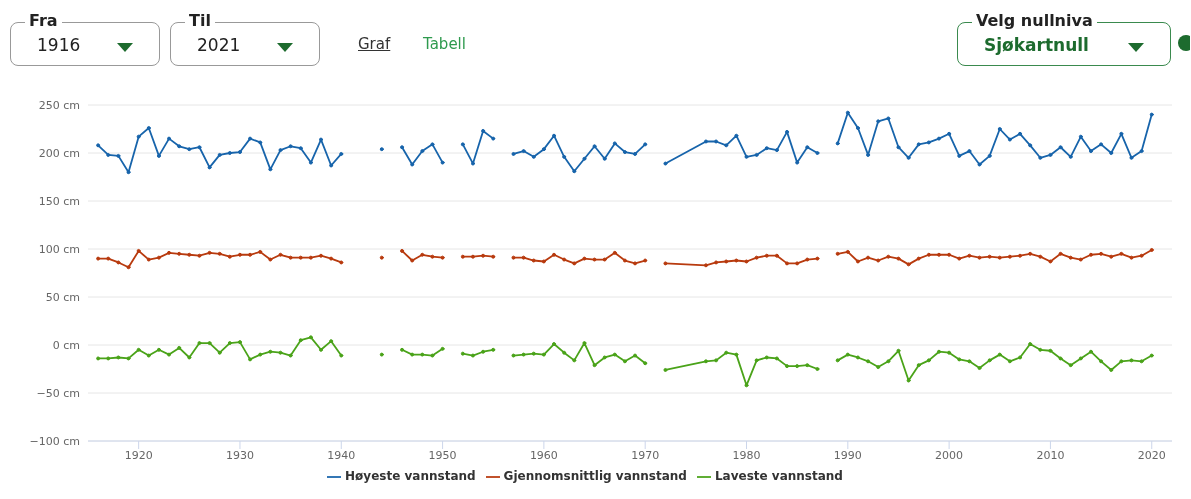 The image size is (1191, 499). Describe the element at coordinates (59, 249) in the screenshot. I see `y-tick-label: 100 cm` at that location.